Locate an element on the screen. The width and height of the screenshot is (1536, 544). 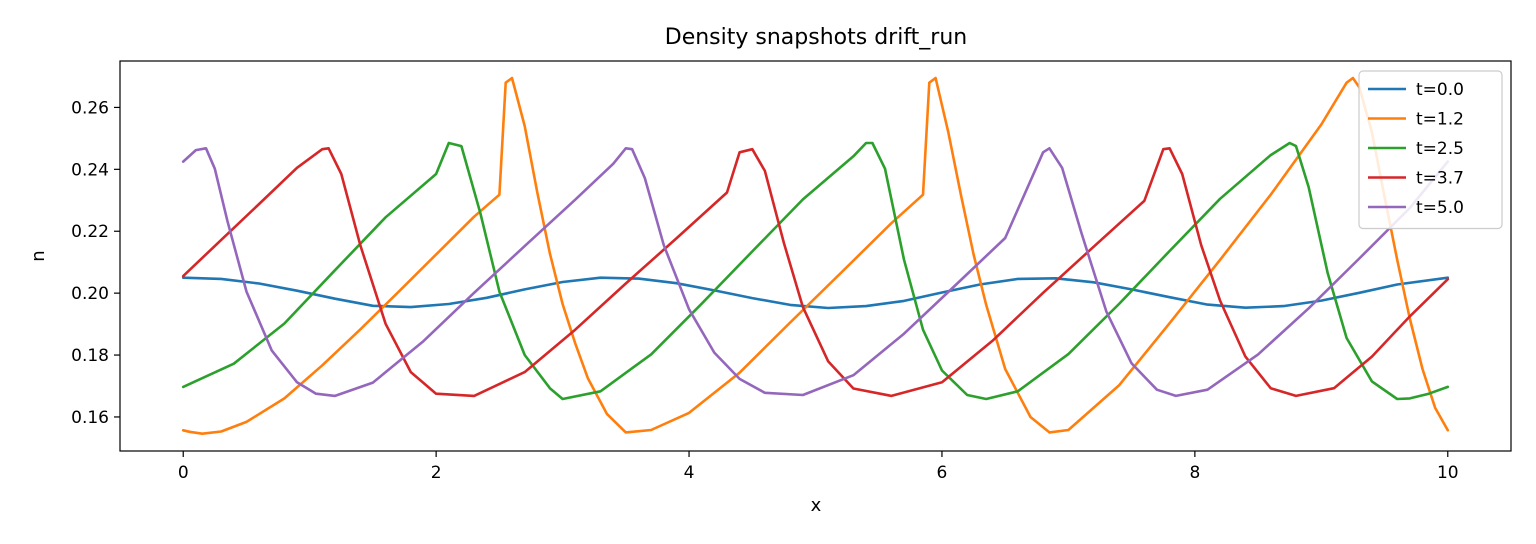
y-tick-label: 0.18 is located at coordinates (90, 356).